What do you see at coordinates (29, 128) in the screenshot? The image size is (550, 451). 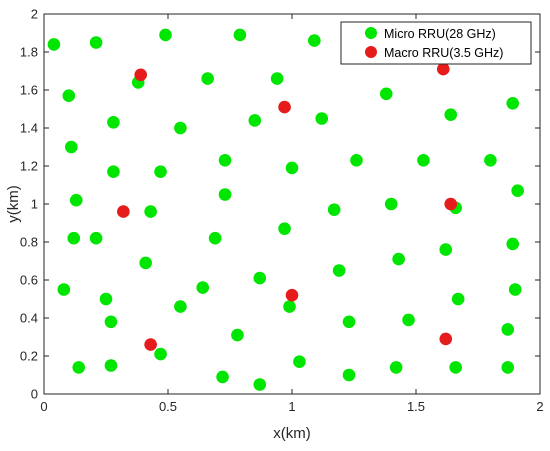 I see `y-tick-label: 1.4` at bounding box center [29, 128].